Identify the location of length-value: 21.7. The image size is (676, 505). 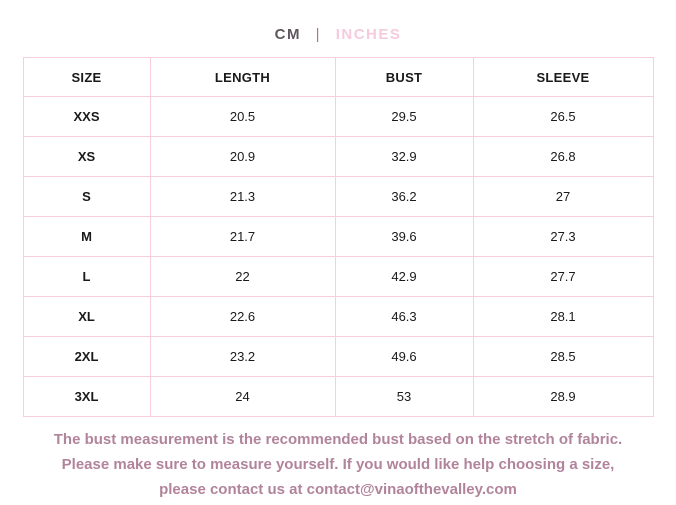
(242, 236).